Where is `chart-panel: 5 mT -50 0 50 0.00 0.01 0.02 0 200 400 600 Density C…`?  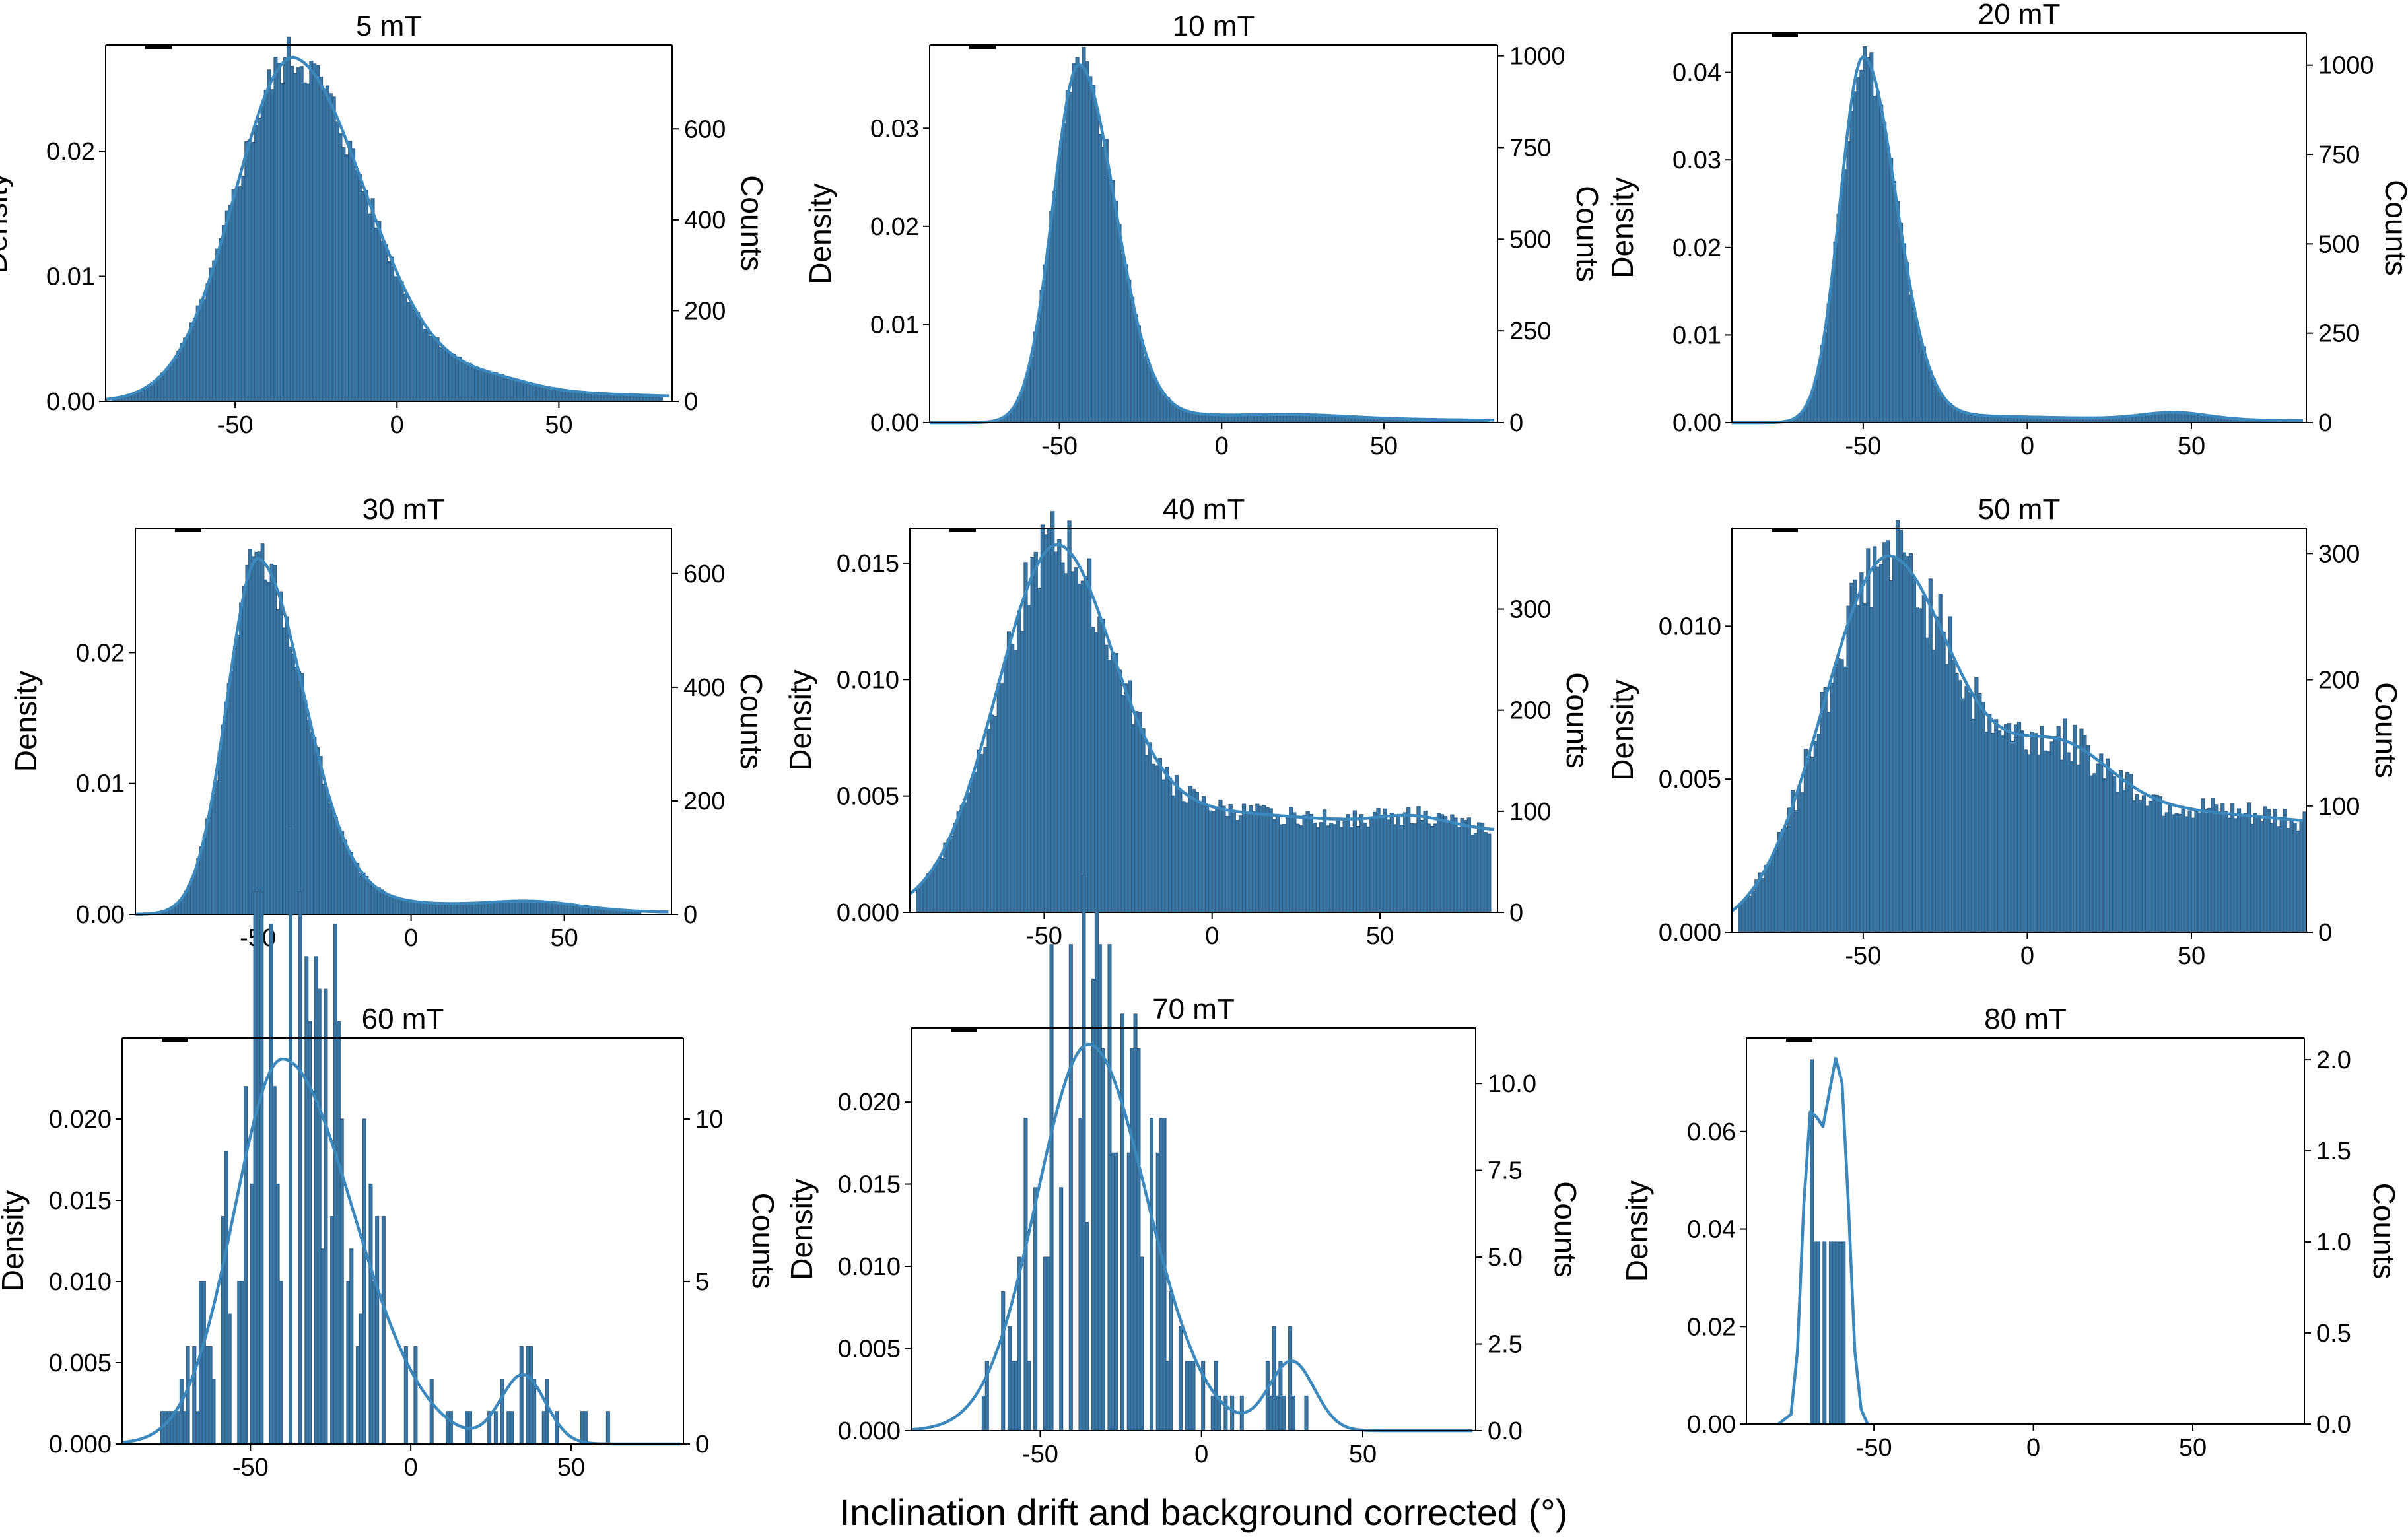 chart-panel: 5 mT -50 0 50 0.00 0.01 0.02 0 200 400 600 Density C… is located at coordinates (384, 224).